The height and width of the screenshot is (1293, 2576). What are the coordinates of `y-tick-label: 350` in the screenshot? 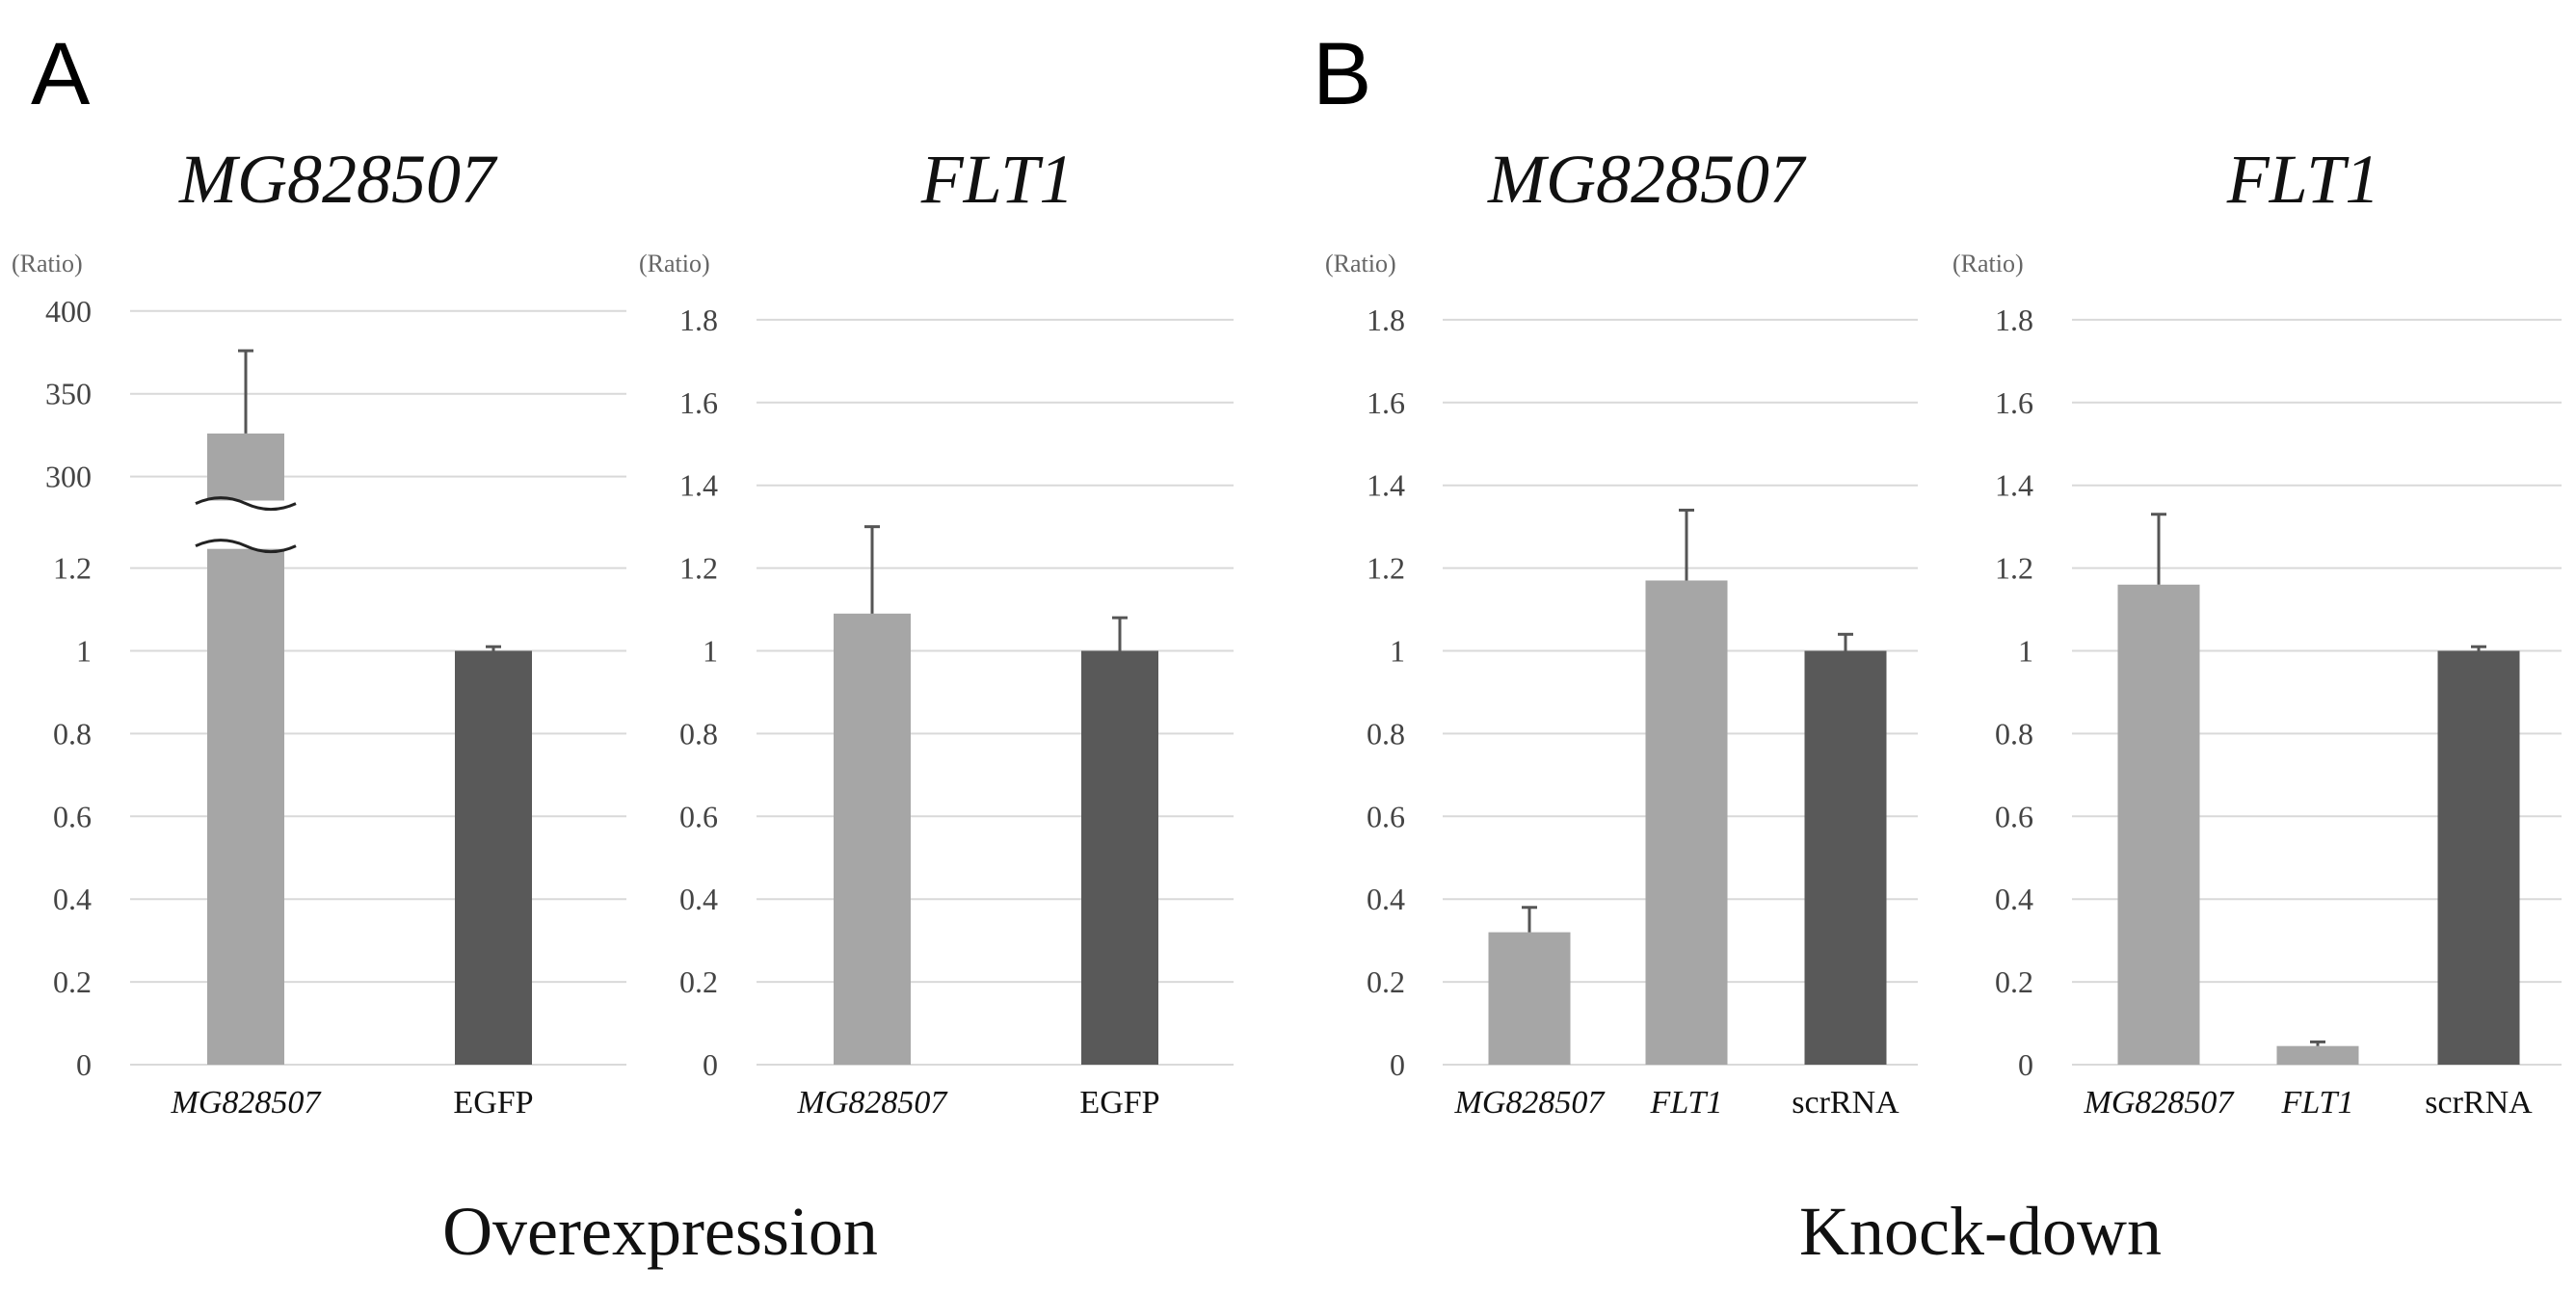 It's located at (68, 394).